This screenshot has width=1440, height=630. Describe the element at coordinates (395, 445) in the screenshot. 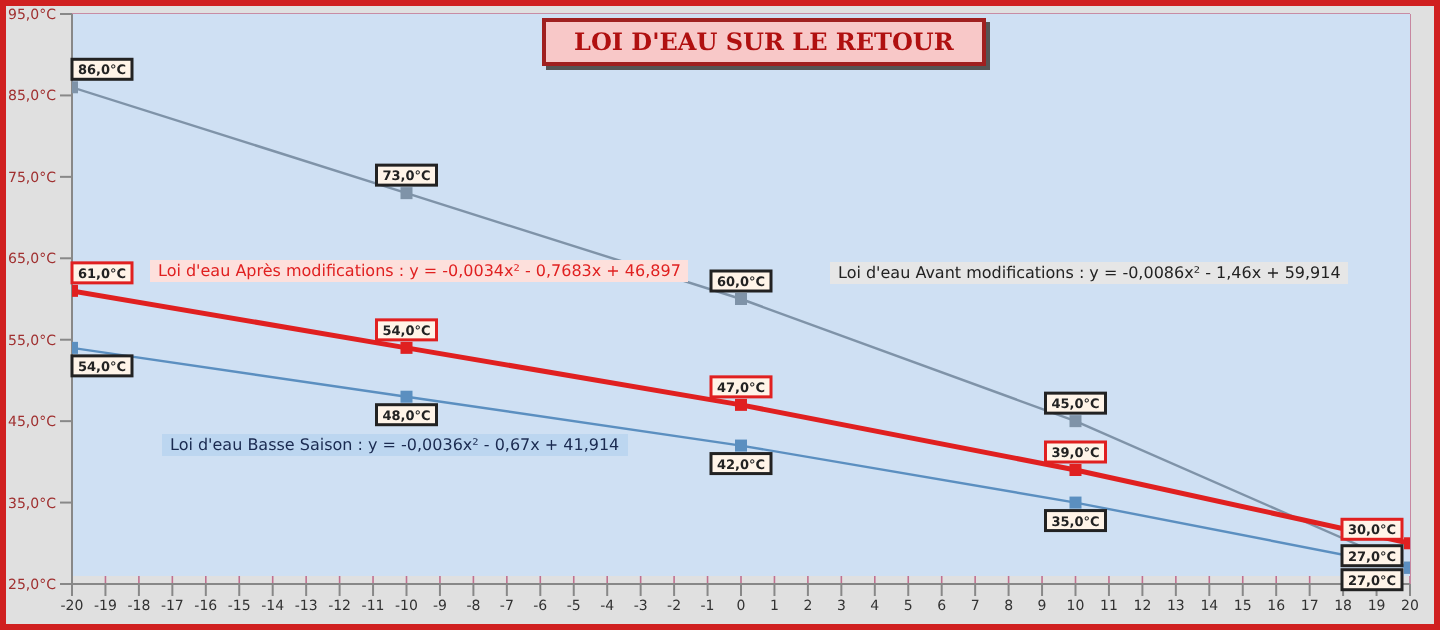

I see `annotation: Loi d'eau Basse Saison : y = -0,0036x² - 0,67x + 41,914` at that location.